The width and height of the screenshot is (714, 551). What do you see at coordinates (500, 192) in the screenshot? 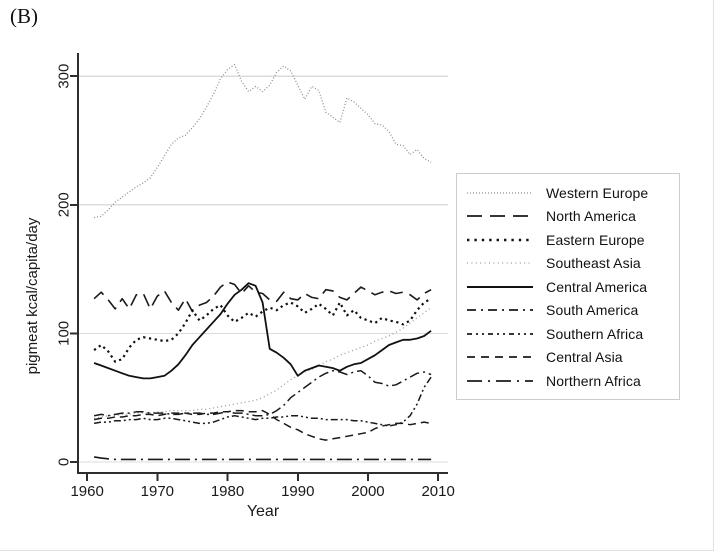
I see `legend-line-sample-western-europe` at bounding box center [500, 192].